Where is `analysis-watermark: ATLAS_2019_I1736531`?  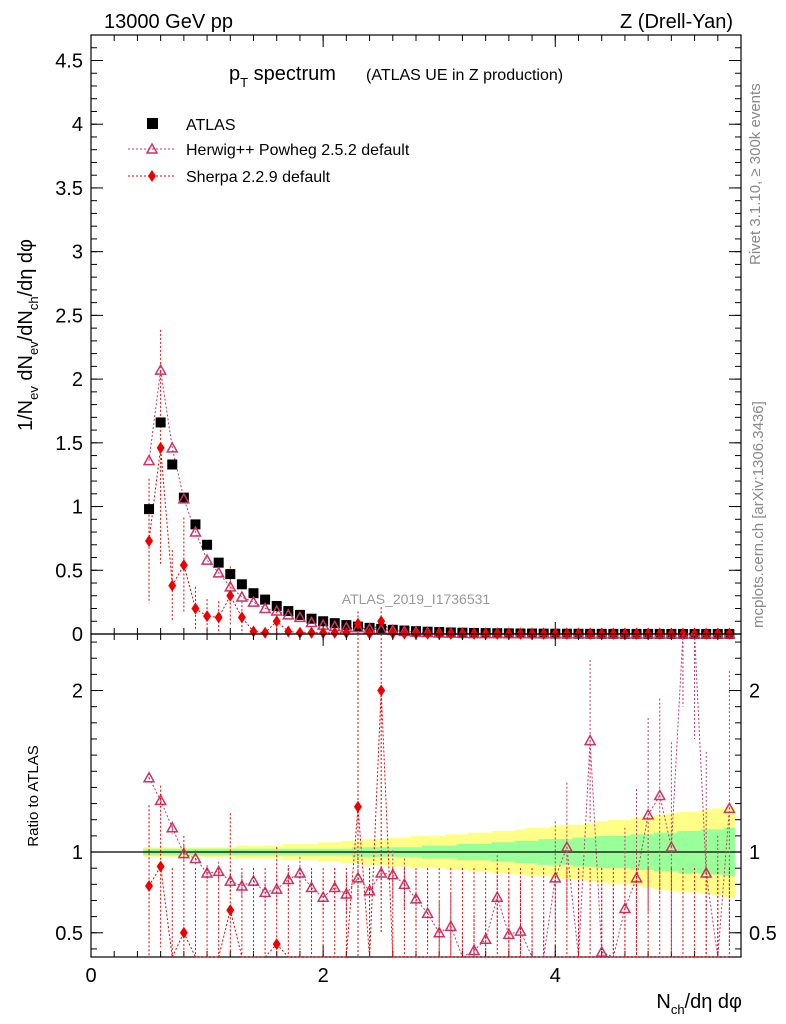
analysis-watermark: ATLAS_2019_I1736531 is located at coordinates (416, 599).